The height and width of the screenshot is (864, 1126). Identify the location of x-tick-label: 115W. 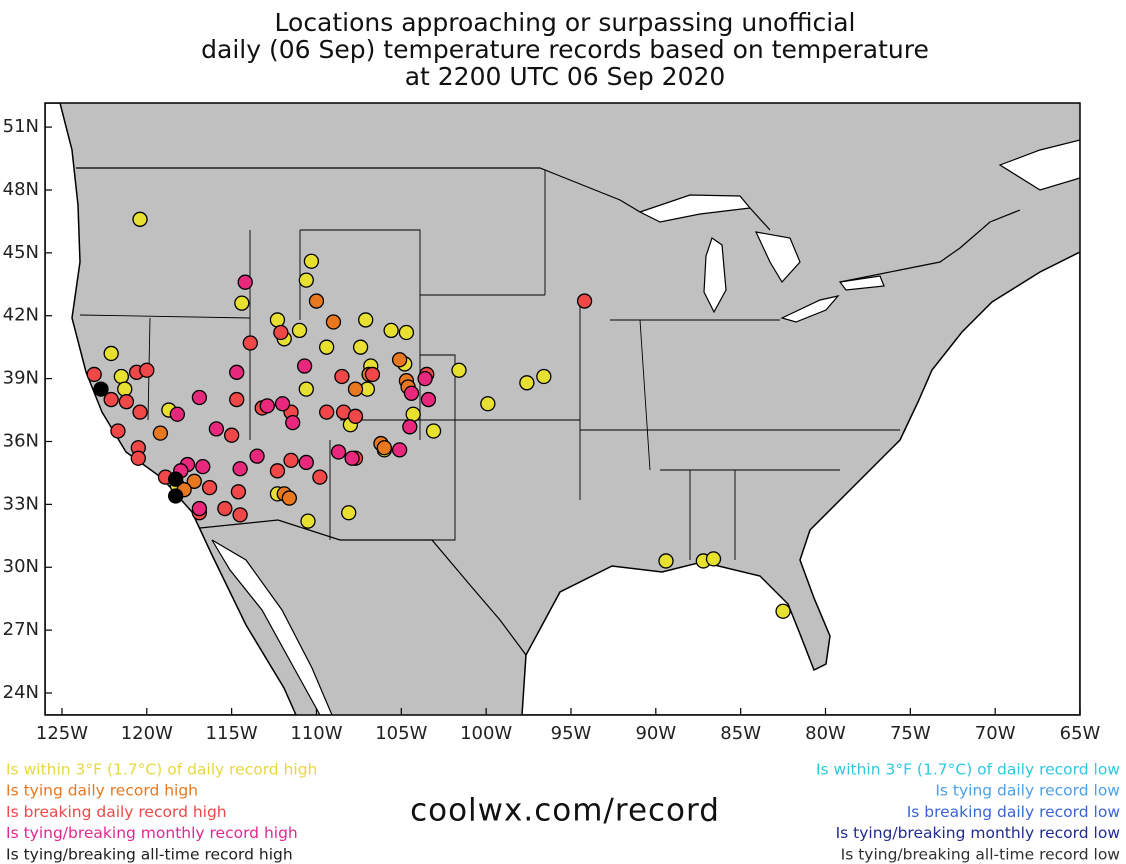
(232, 733).